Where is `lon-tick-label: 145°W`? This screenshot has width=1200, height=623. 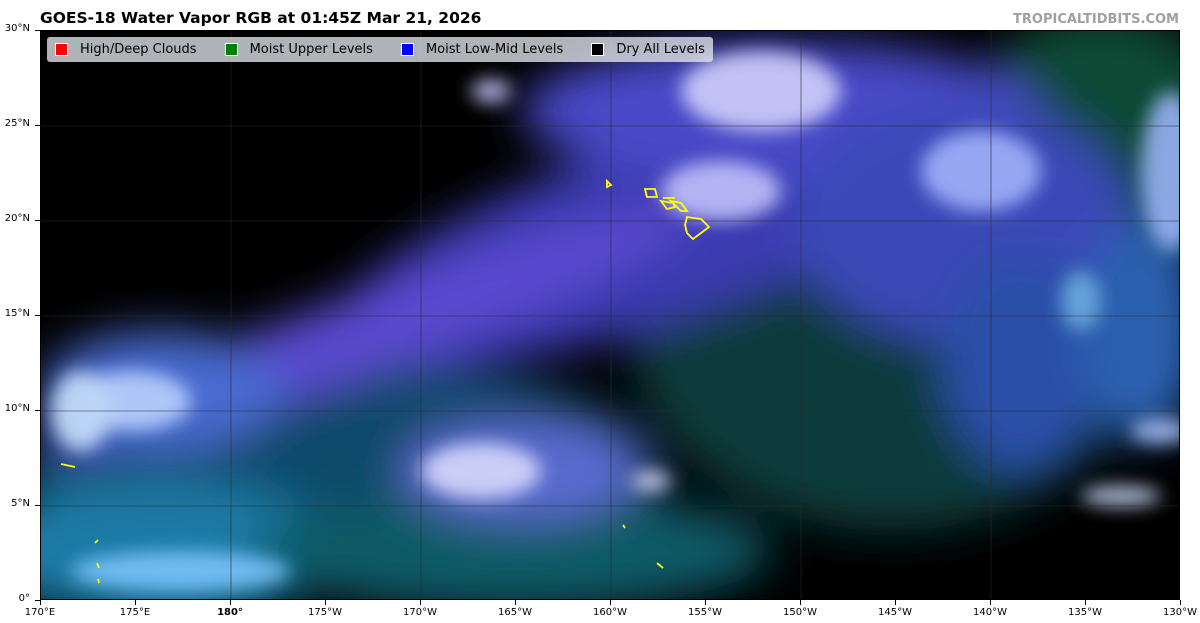
lon-tick-label: 145°W is located at coordinates (895, 612).